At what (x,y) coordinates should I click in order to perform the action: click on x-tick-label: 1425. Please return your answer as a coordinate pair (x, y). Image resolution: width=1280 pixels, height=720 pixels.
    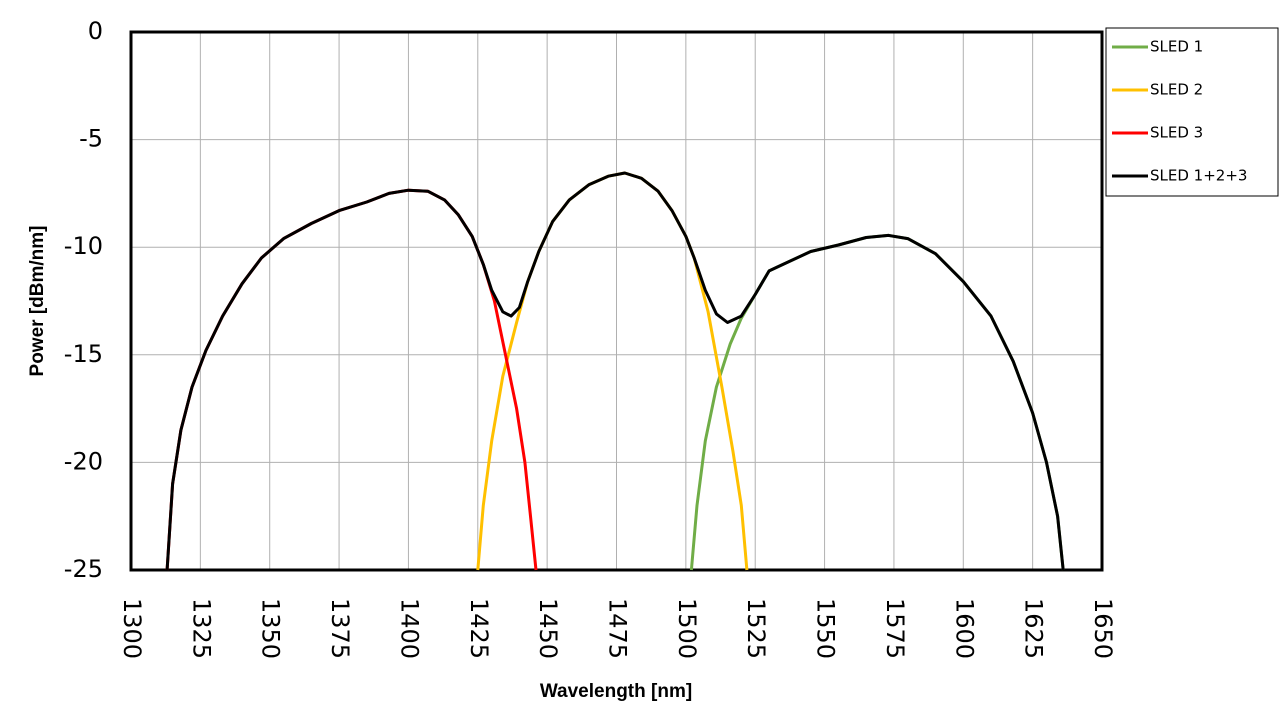
    Looking at the image, I should click on (479, 628).